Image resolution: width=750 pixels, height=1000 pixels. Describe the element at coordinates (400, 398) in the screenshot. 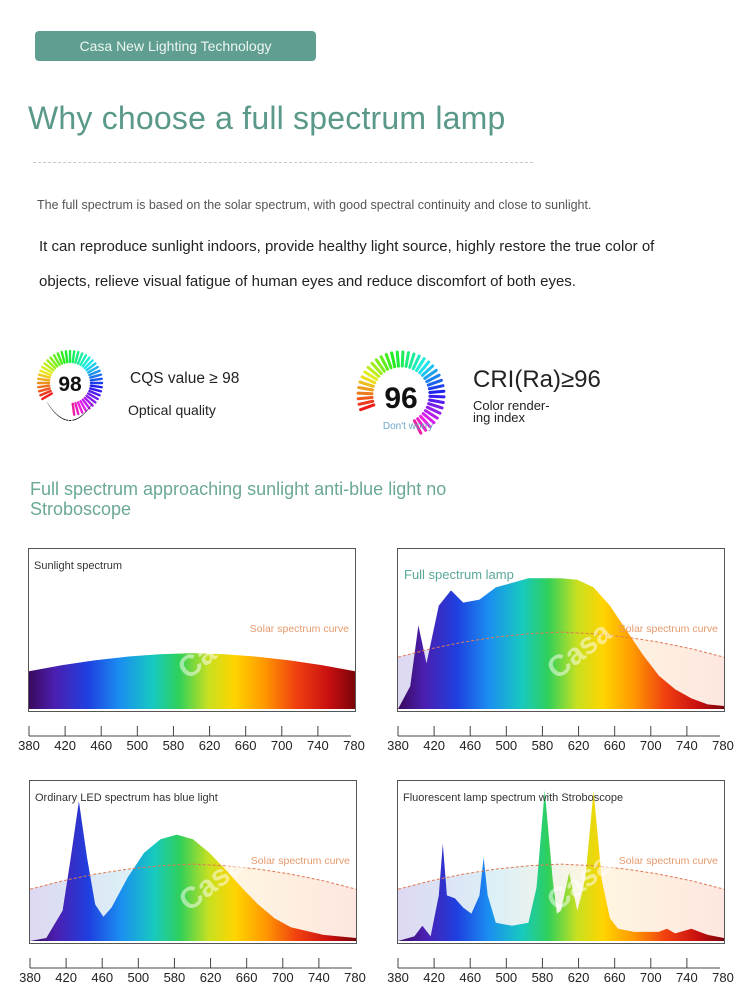

I see `cri-number: 96` at that location.